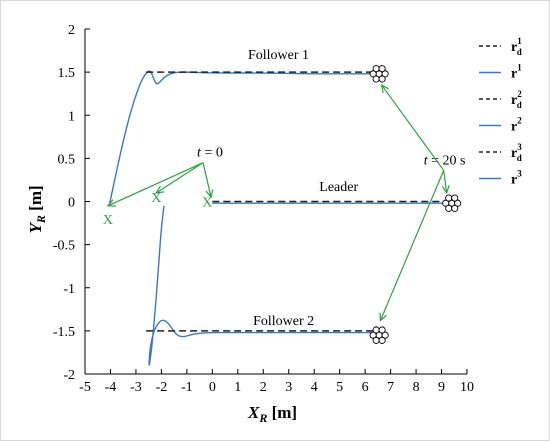  I want to click on x-tick-label: 3, so click(288, 387).